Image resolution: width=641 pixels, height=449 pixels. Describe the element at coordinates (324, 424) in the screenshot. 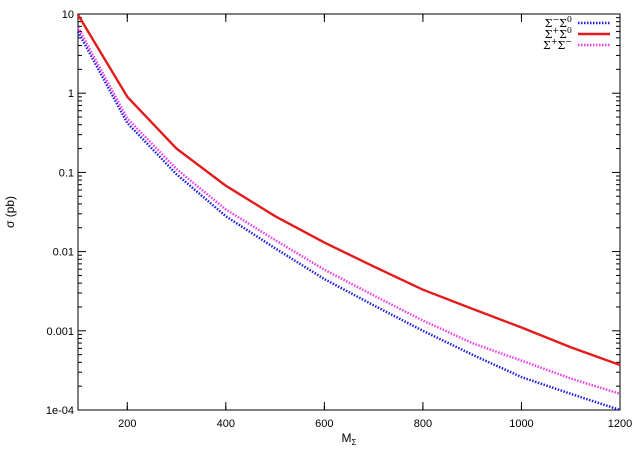

I see `x-tick-label: 600` at that location.